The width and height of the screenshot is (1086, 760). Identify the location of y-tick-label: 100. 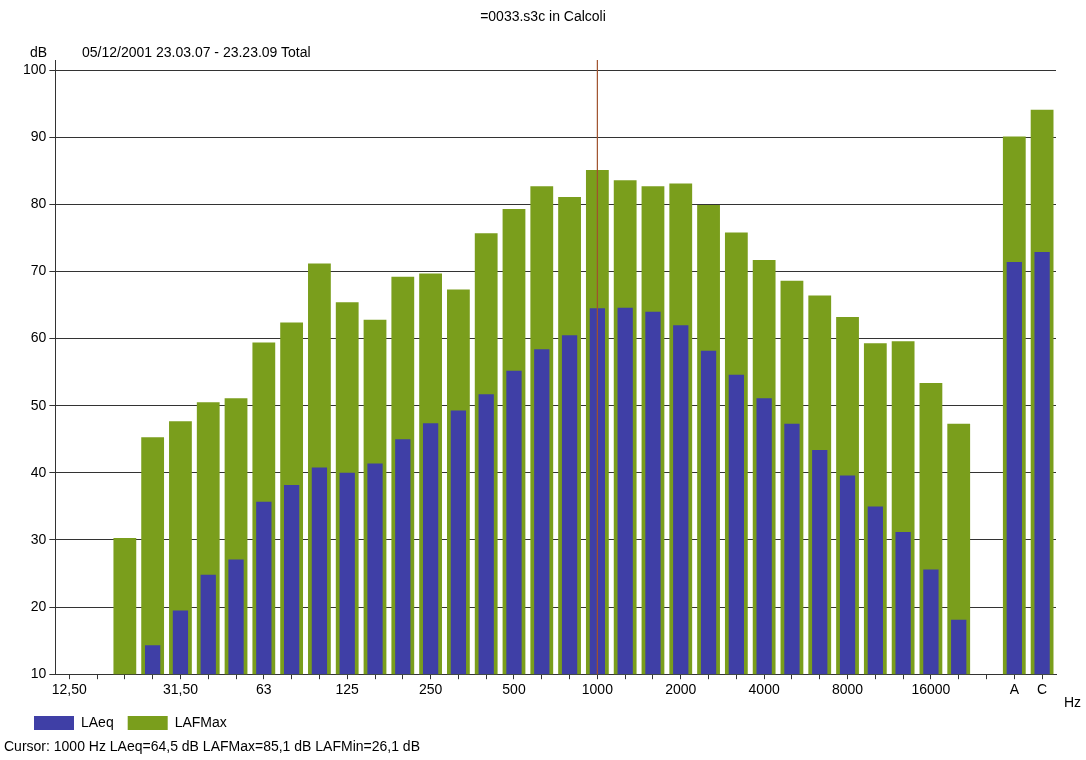
(35, 68).